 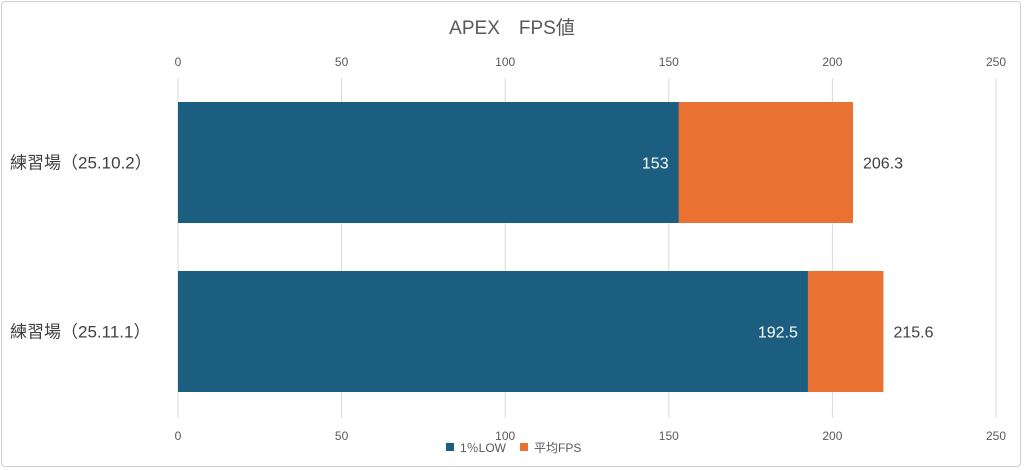 I want to click on legend-label: 1％LOW, so click(x=483, y=448).